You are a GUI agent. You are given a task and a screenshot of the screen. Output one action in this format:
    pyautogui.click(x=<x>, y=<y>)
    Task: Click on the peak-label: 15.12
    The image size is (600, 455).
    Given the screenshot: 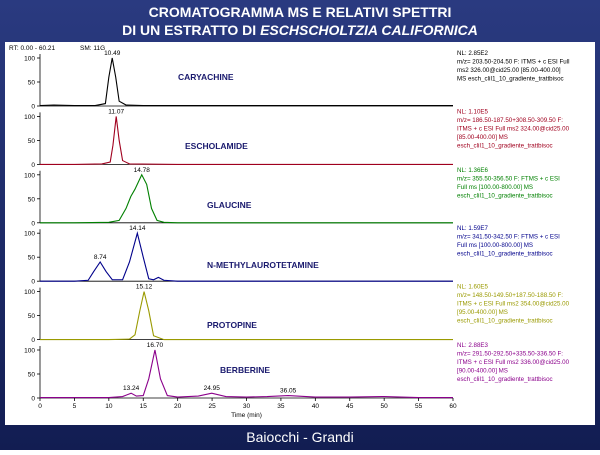 What is the action you would take?
    pyautogui.click(x=144, y=287)
    